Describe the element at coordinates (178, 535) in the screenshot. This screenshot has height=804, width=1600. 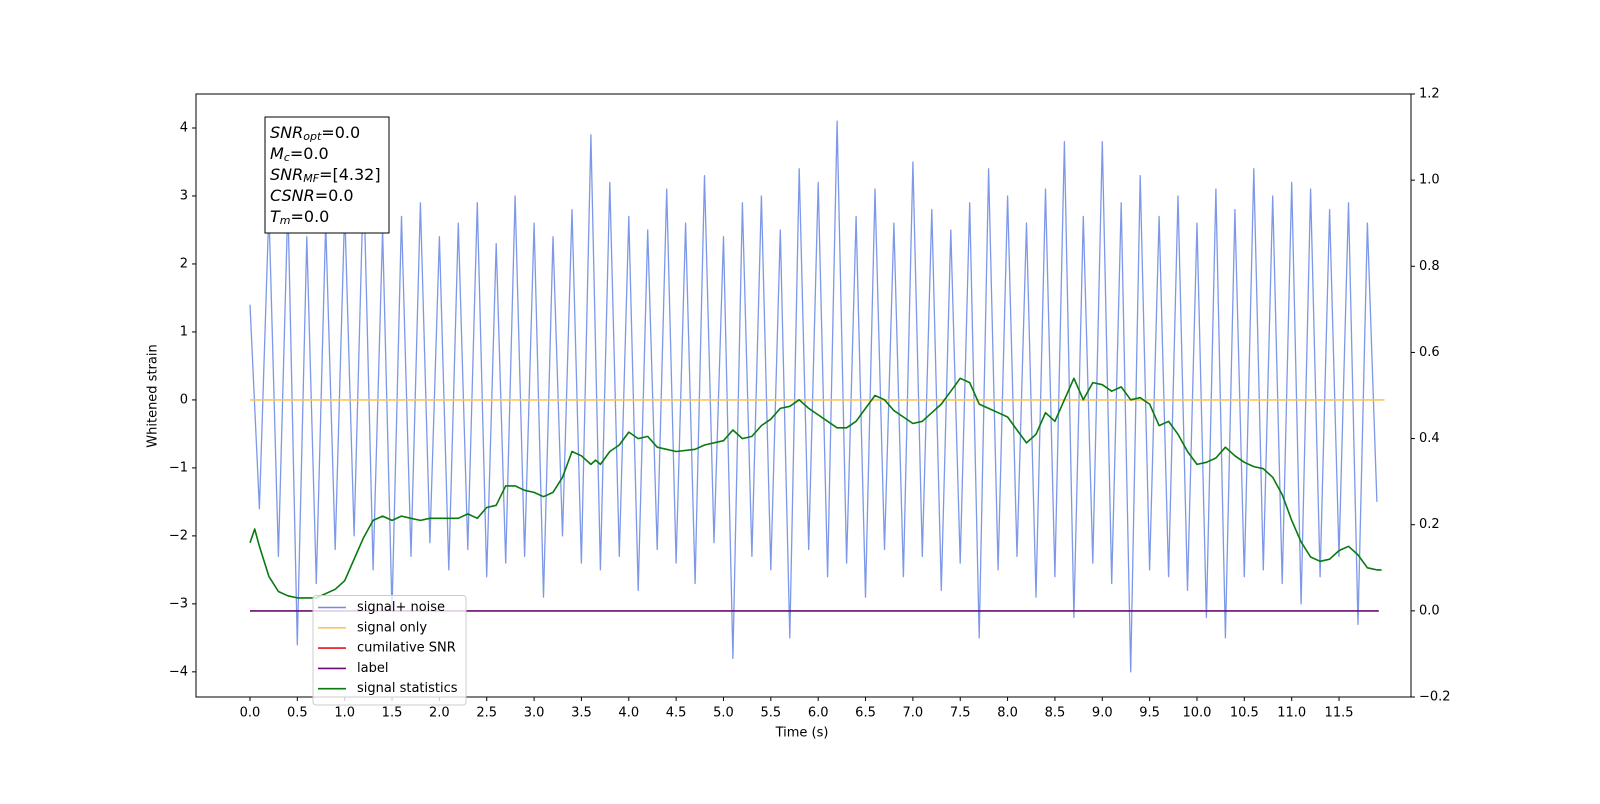
I see `y-tick-label: −2` at that location.